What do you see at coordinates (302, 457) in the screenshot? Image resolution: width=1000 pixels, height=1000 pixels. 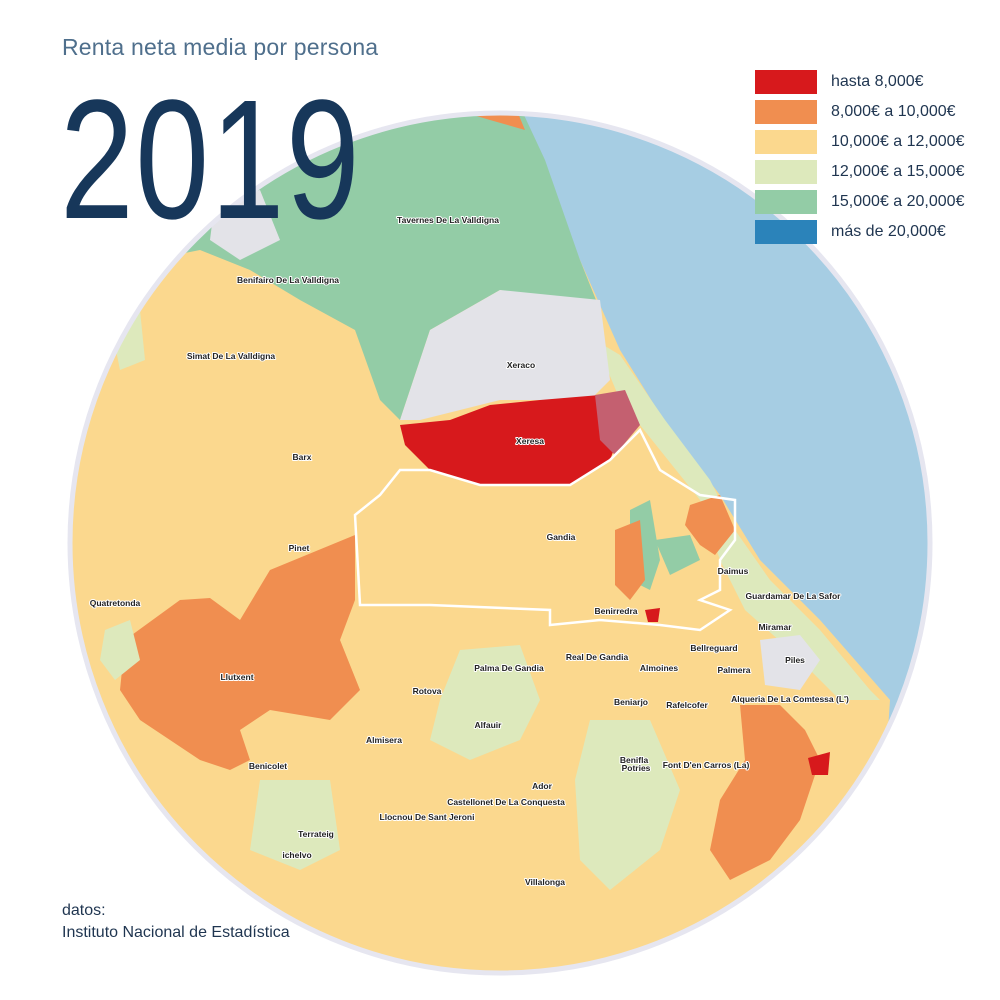 I see `place-label: Barx` at bounding box center [302, 457].